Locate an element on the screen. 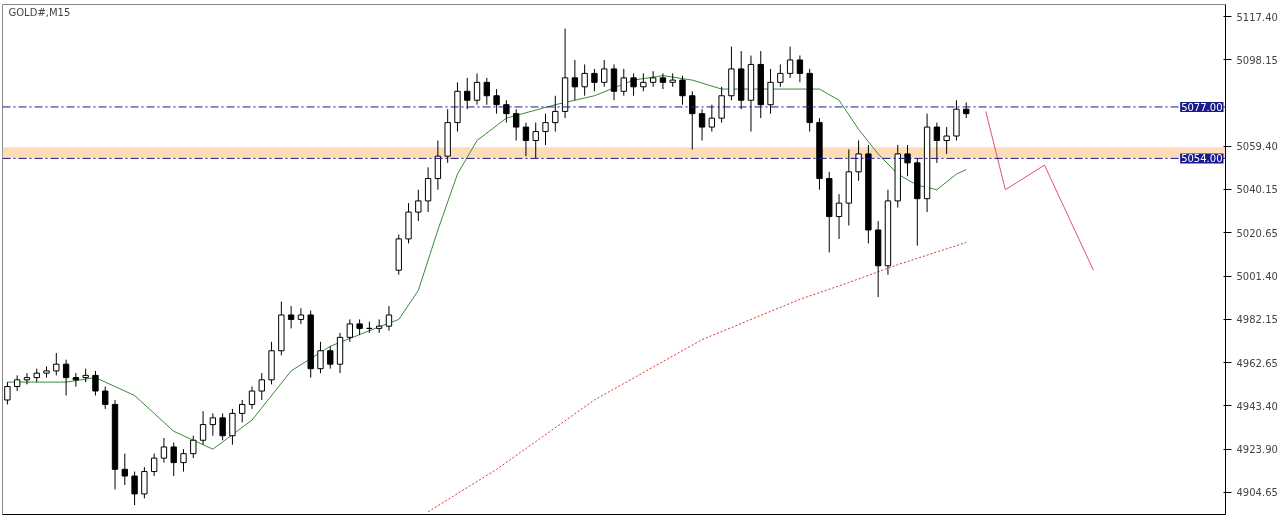 This screenshot has width=1280, height=520. y-tick-label: 4982.15 is located at coordinates (1257, 320).